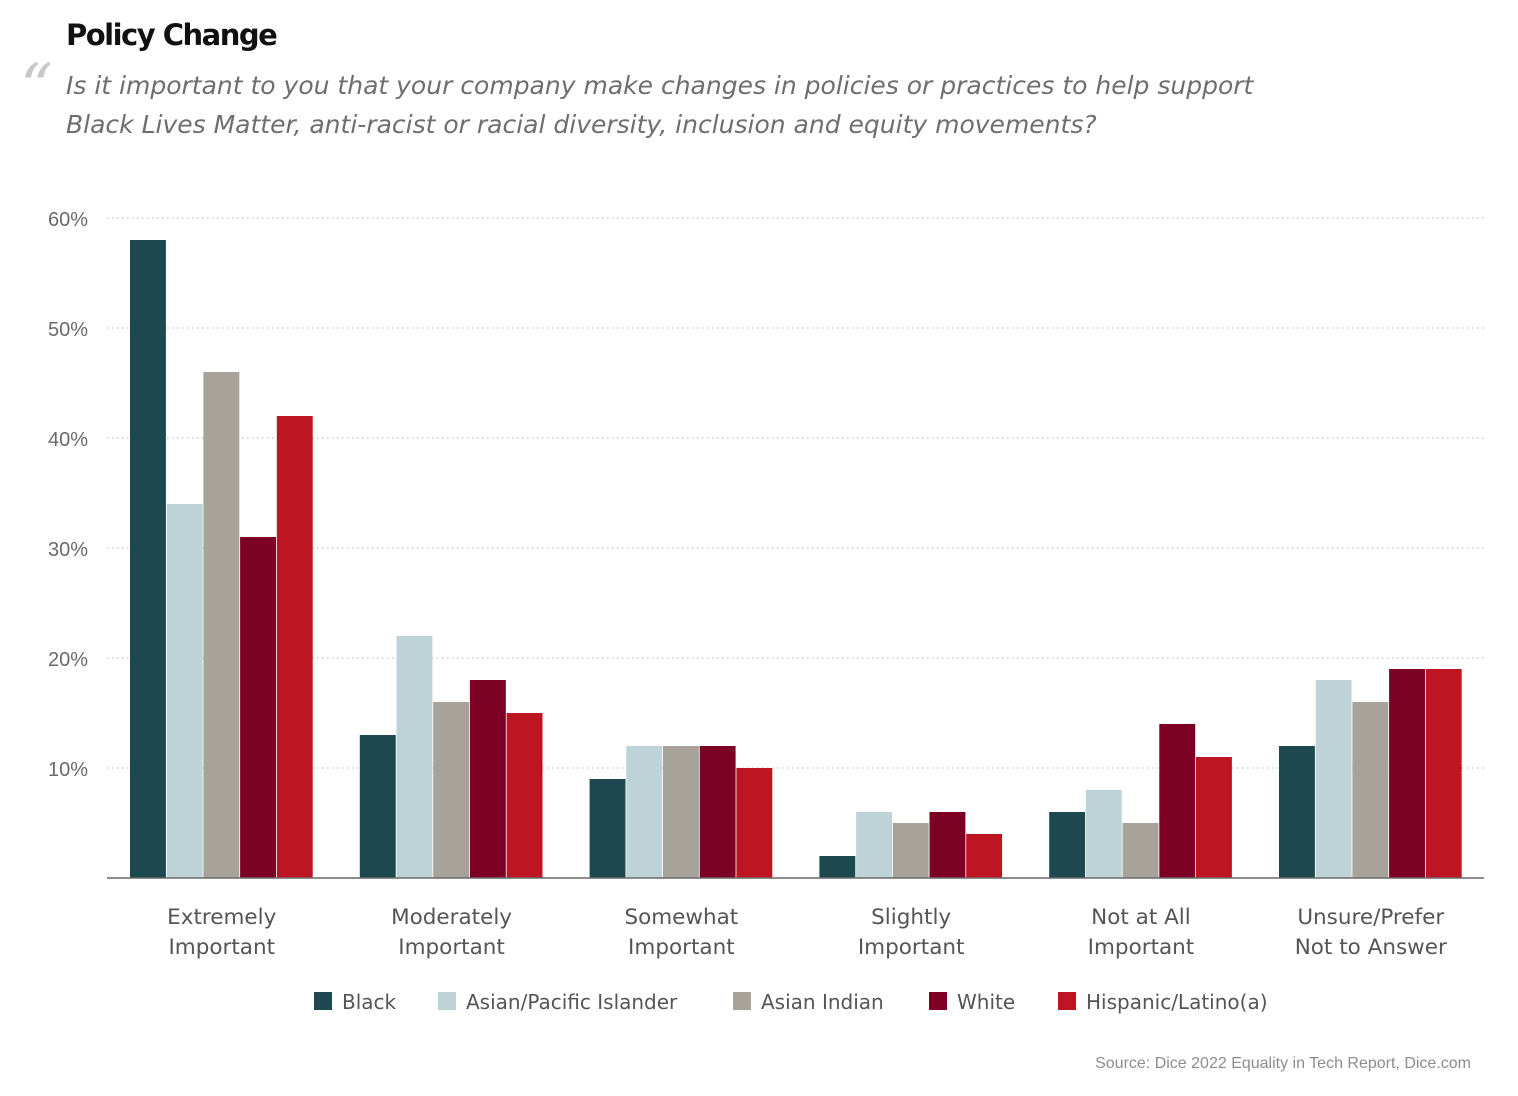 Image resolution: width=1518 pixels, height=1096 pixels. Describe the element at coordinates (68, 660) in the screenshot. I see `y-tick-label: 20%` at that location.